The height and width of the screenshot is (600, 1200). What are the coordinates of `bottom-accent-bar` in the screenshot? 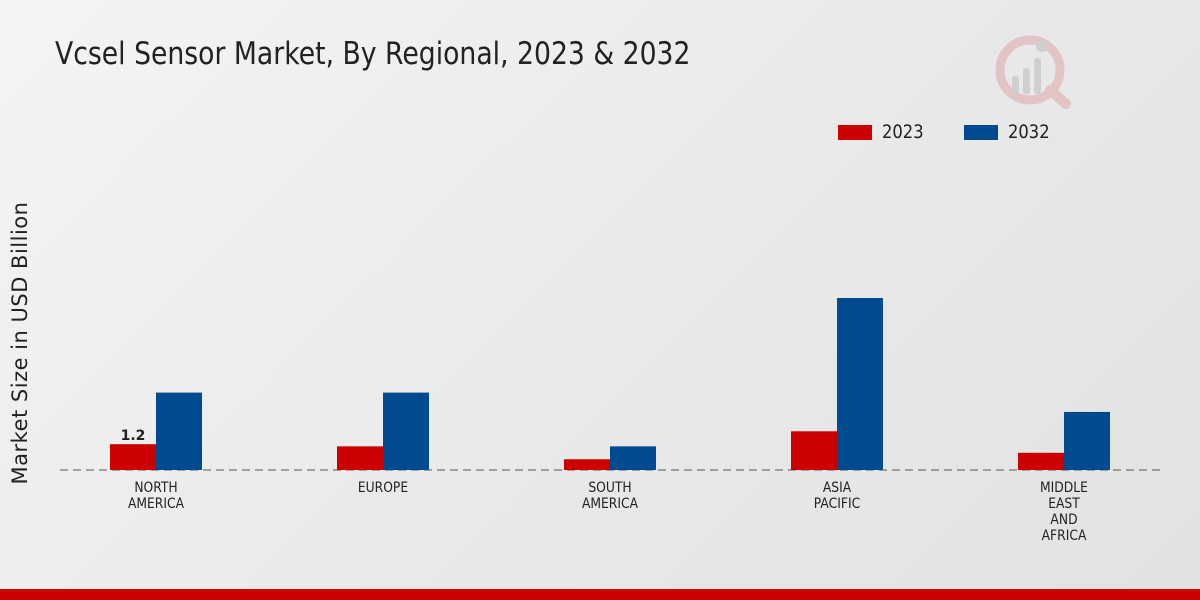 It's located at (600, 594).